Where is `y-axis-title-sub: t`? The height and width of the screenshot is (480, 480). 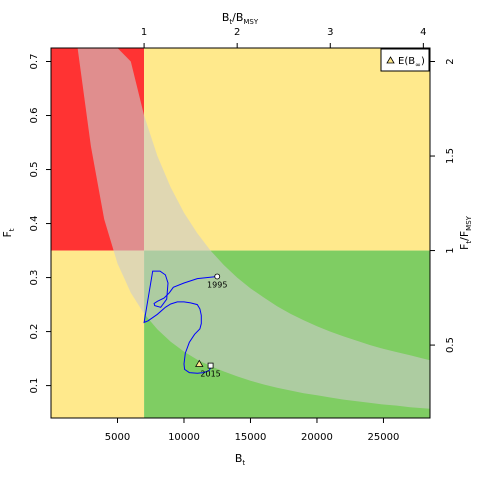
y-axis-title-sub: t is located at coordinates (12, 229).